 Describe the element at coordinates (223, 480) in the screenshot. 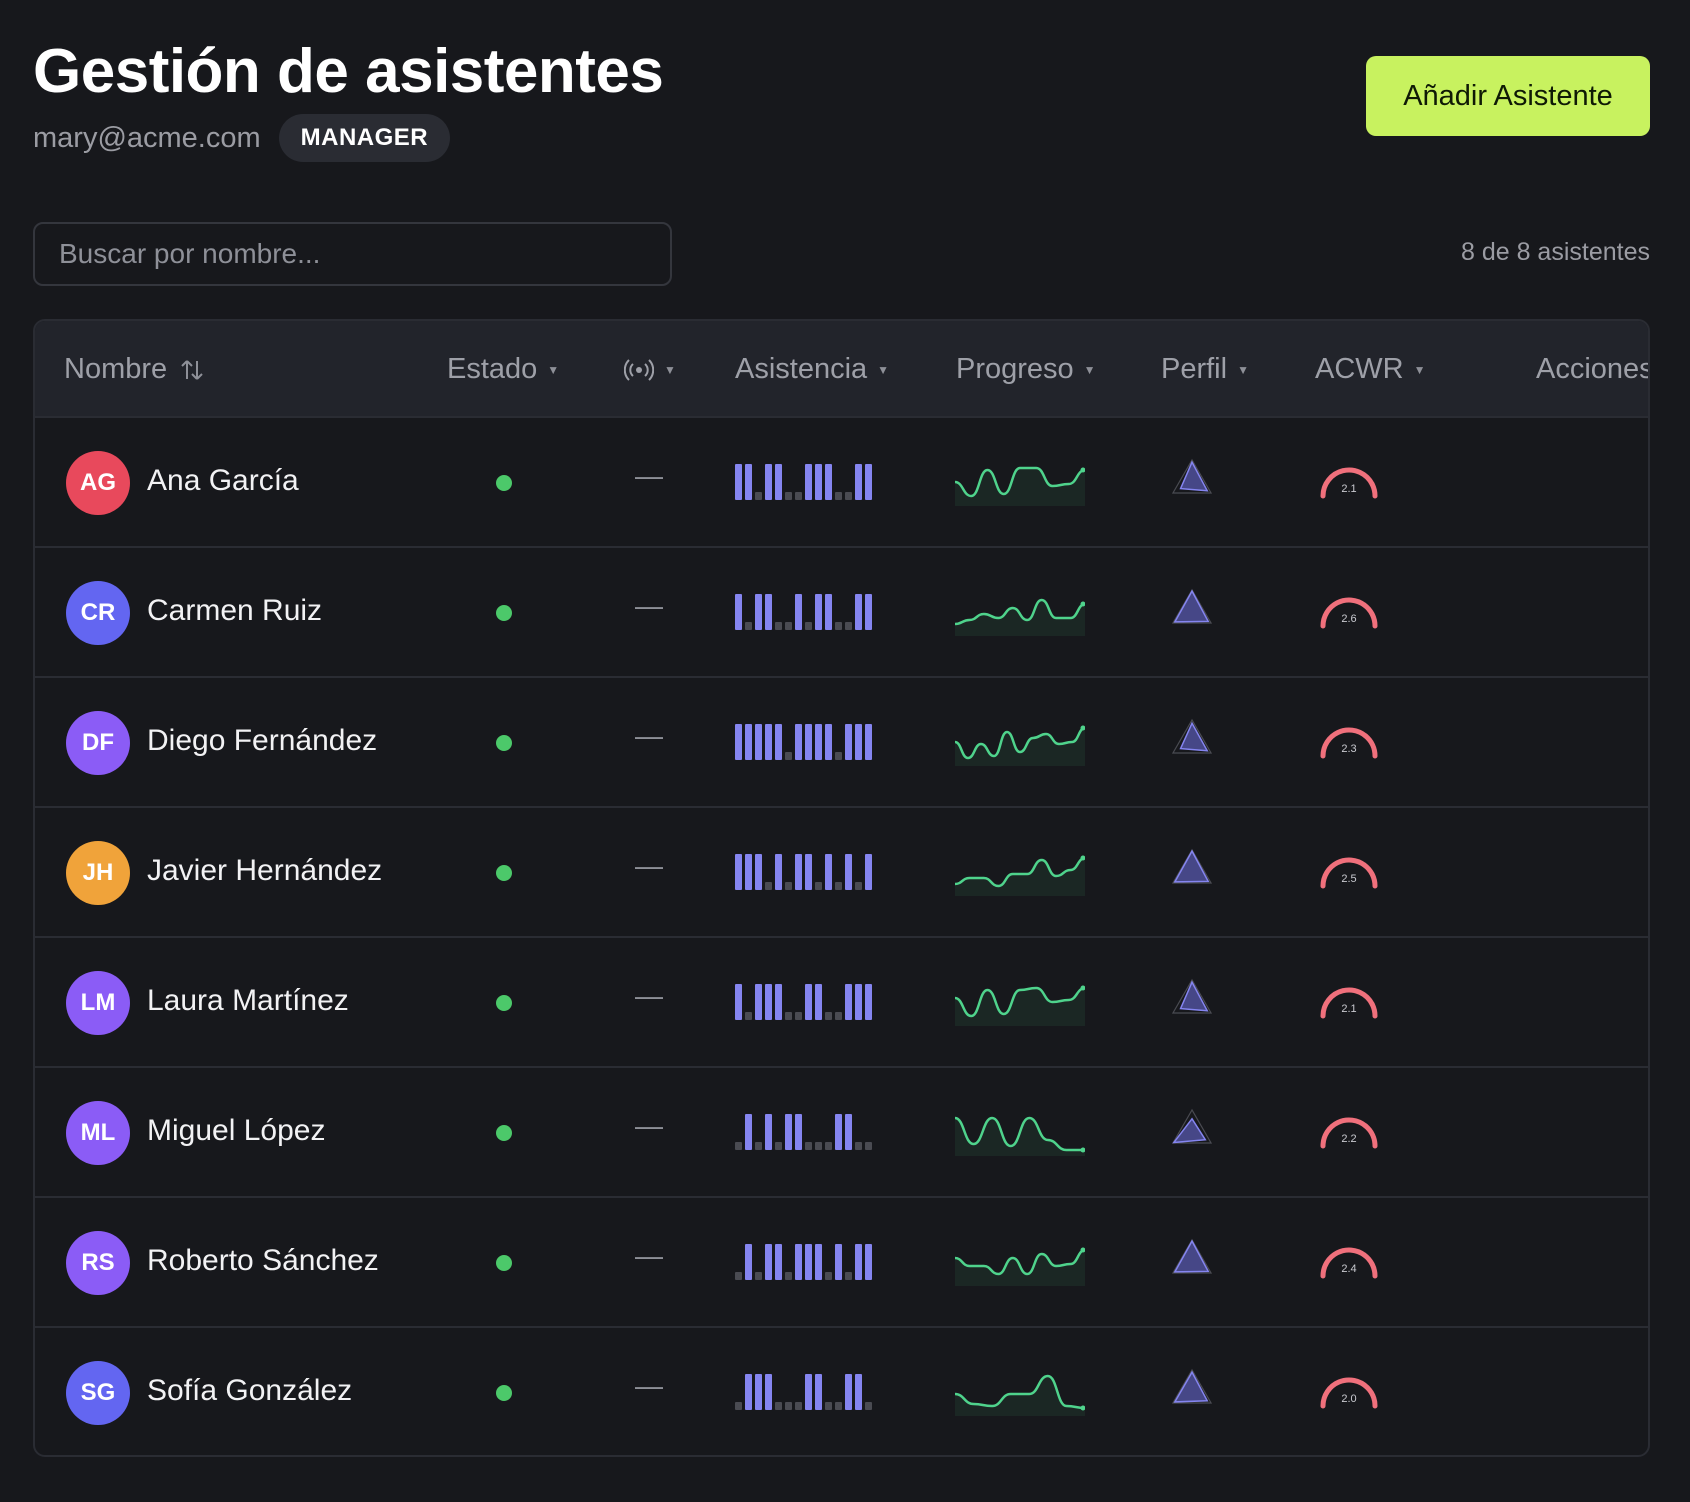

I see `assistant-name: Ana García` at that location.